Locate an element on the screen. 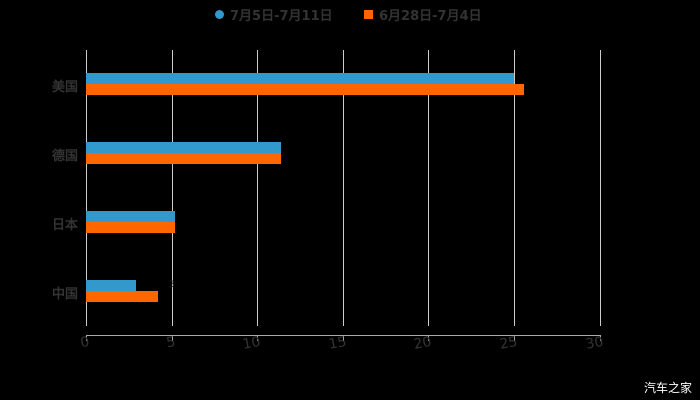  y-axis-category-label: 中国 is located at coordinates (64, 294).